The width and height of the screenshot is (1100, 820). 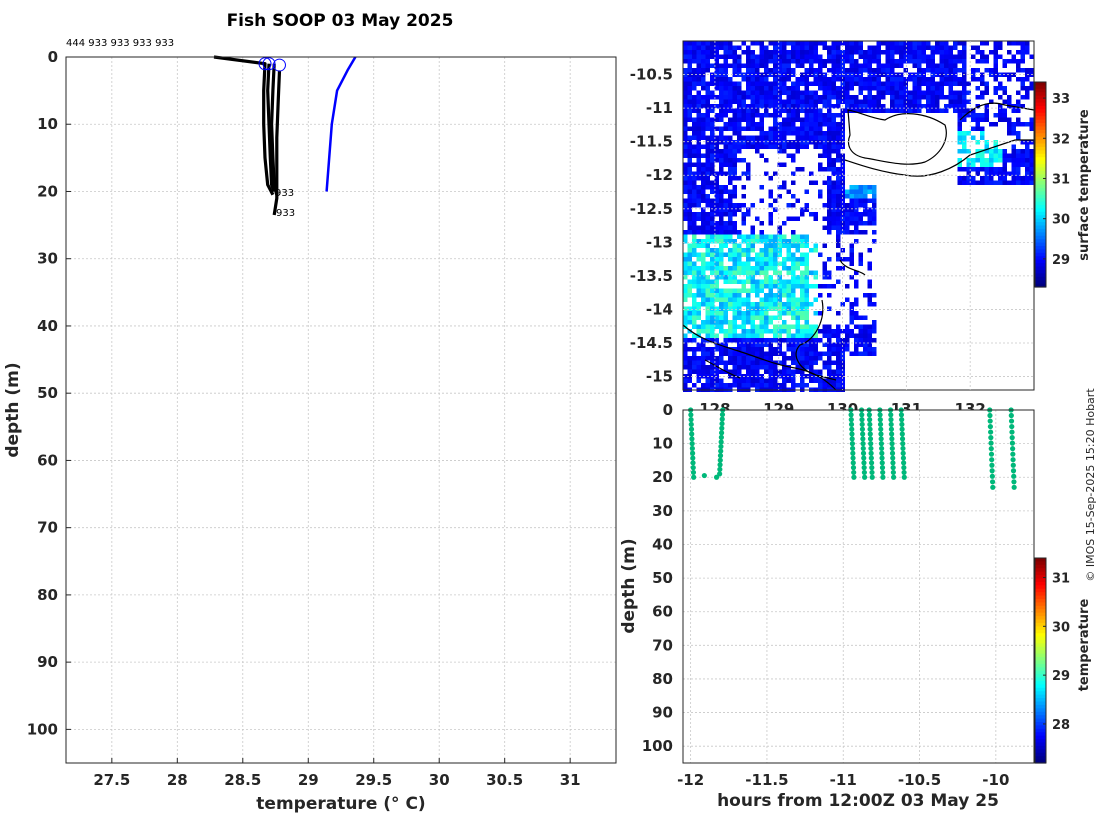 I want to click on time-colorbar-step, so click(x=1040, y=686).